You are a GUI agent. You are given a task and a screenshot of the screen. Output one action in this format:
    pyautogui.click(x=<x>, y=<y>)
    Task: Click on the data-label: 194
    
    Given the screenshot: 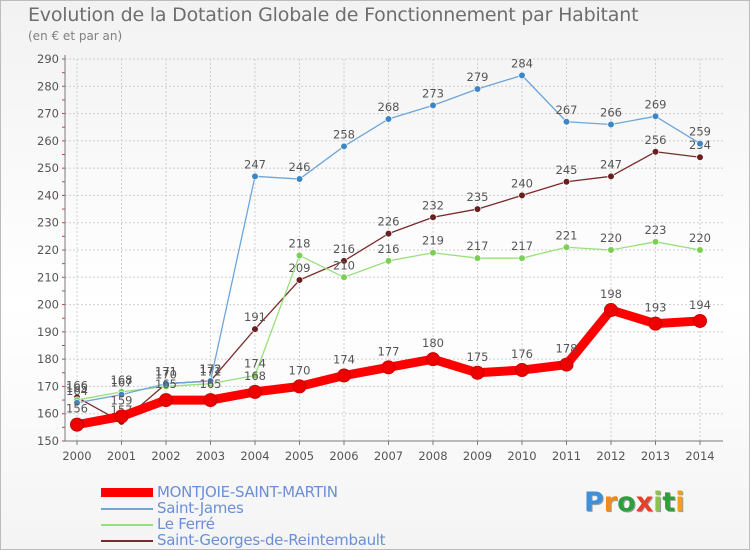 What is the action you would take?
    pyautogui.click(x=700, y=305)
    